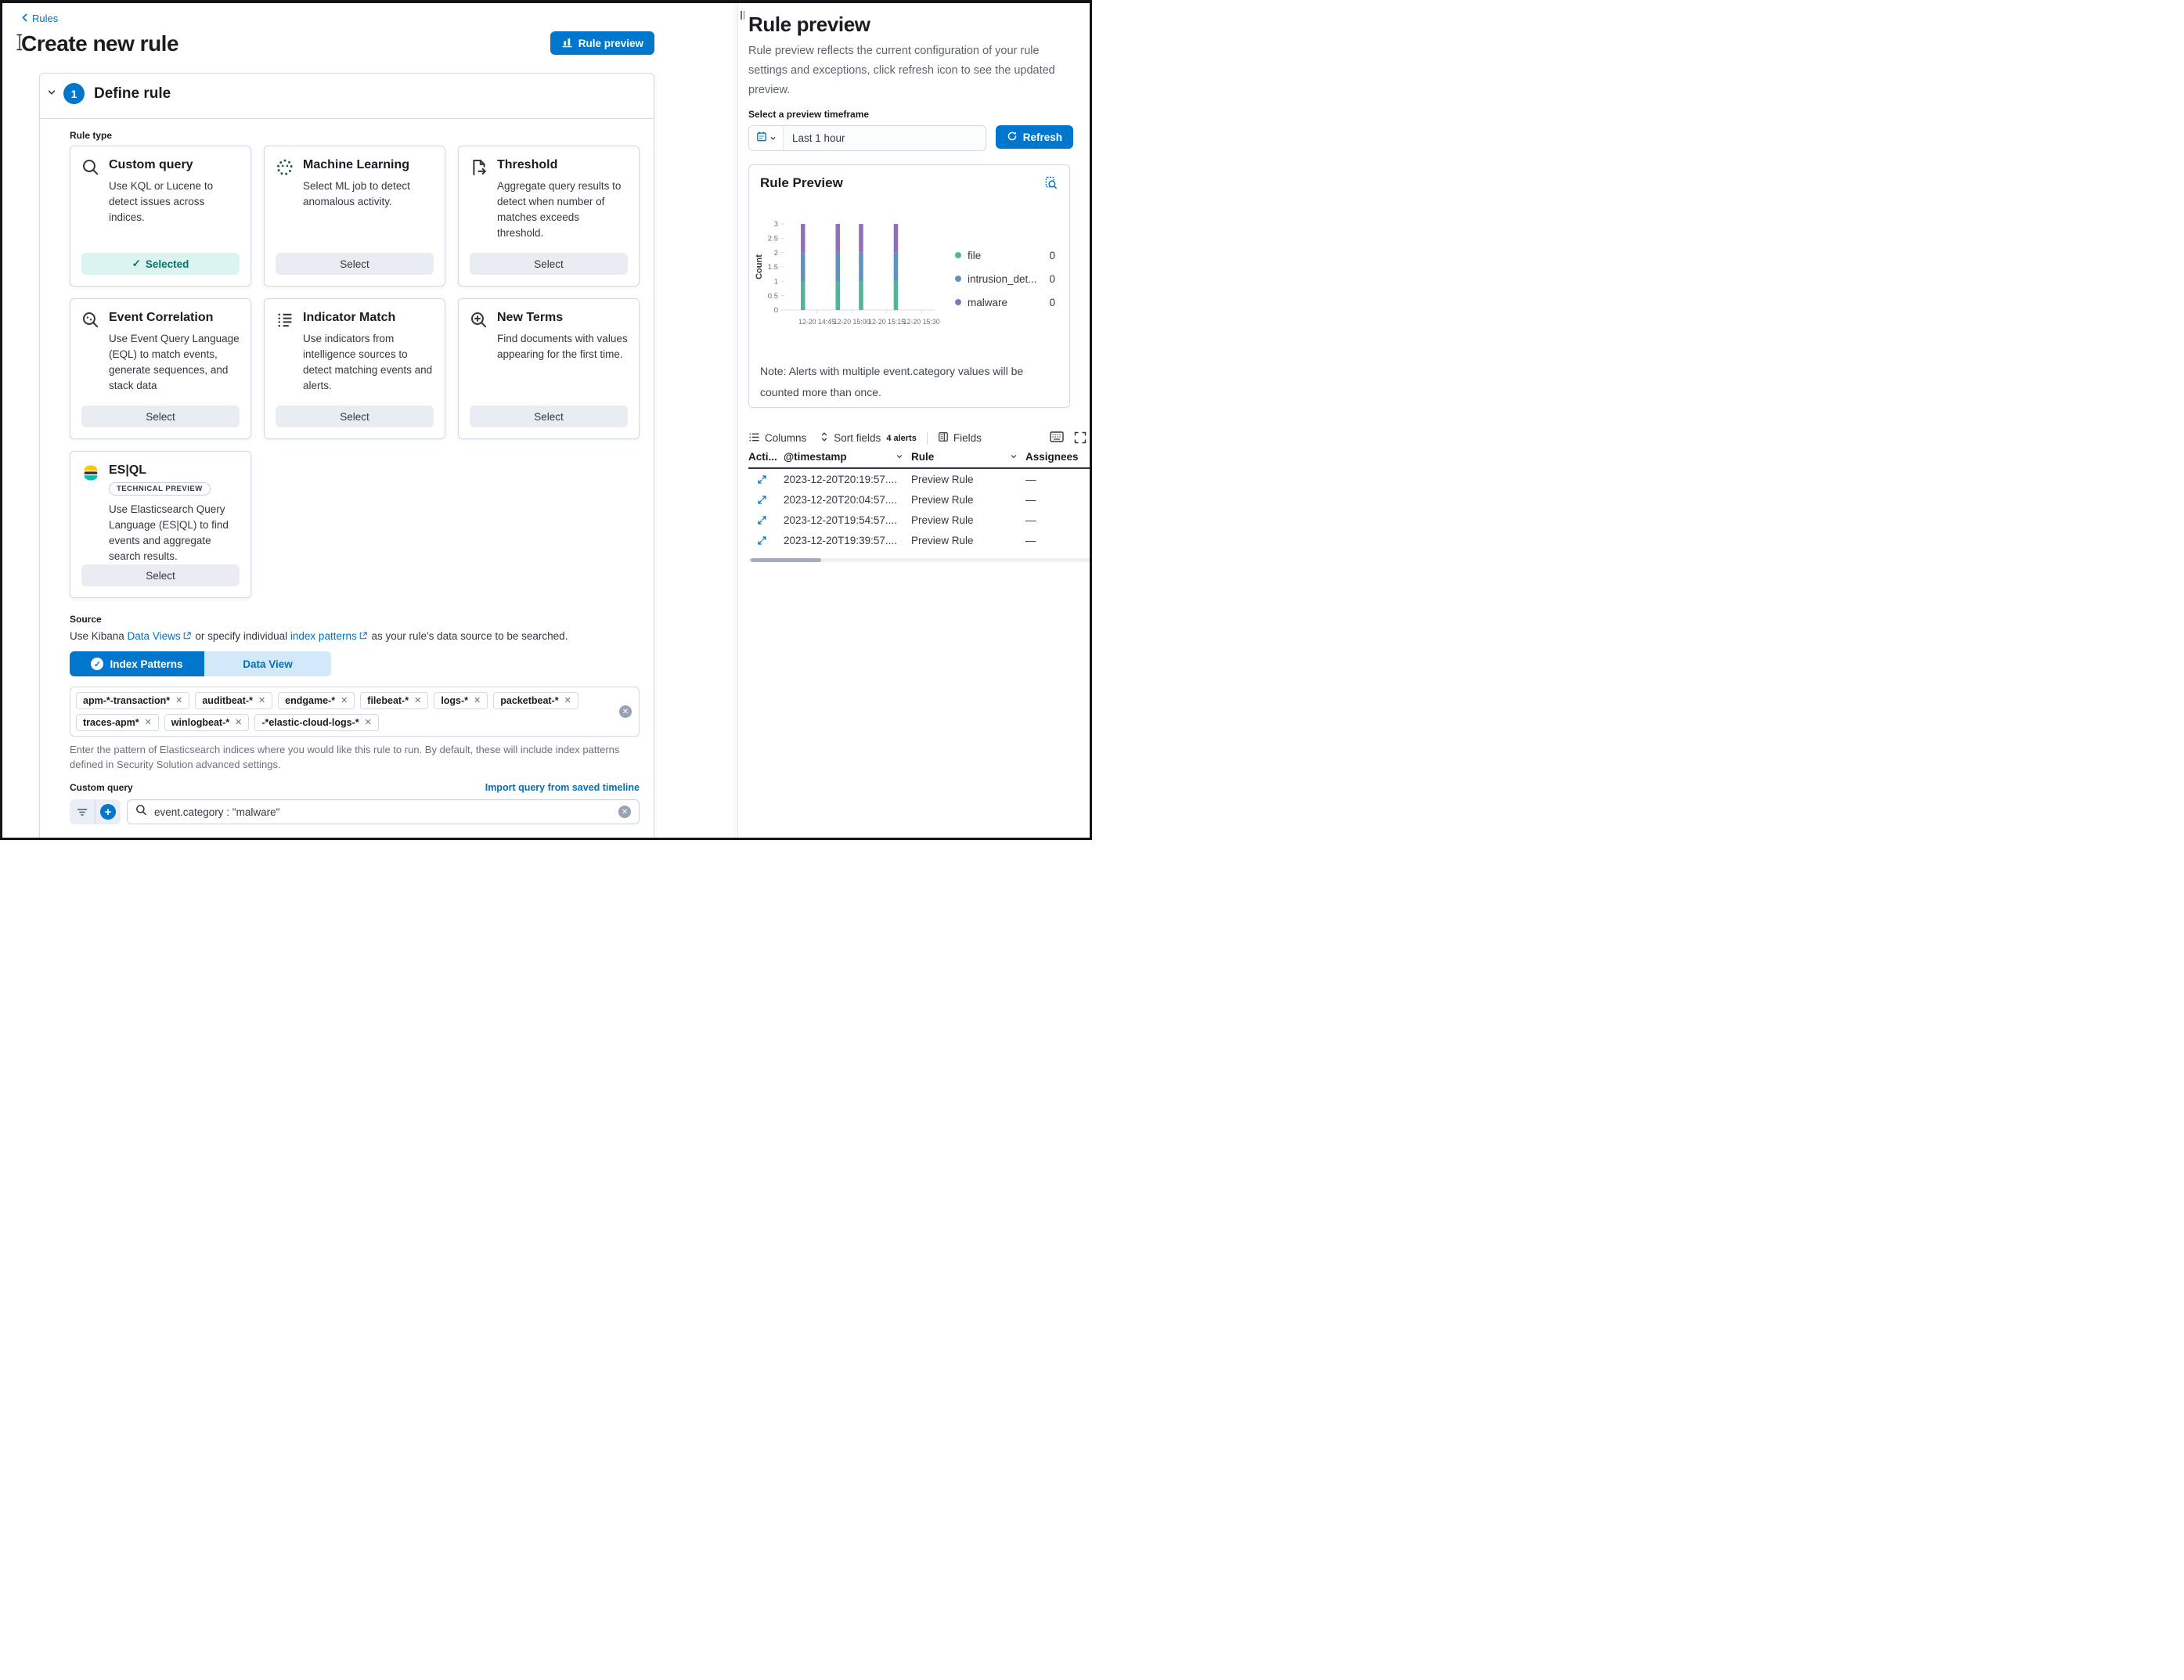  Describe the element at coordinates (207, 722) in the screenshot. I see `index-pattern-pill: winlogbeat-* ✕` at that location.